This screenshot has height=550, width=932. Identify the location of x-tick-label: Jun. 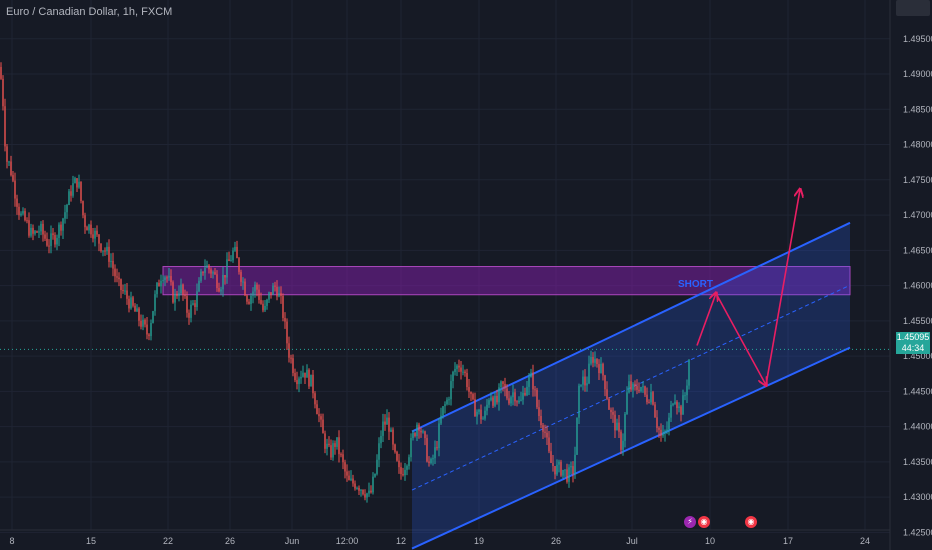
(292, 541).